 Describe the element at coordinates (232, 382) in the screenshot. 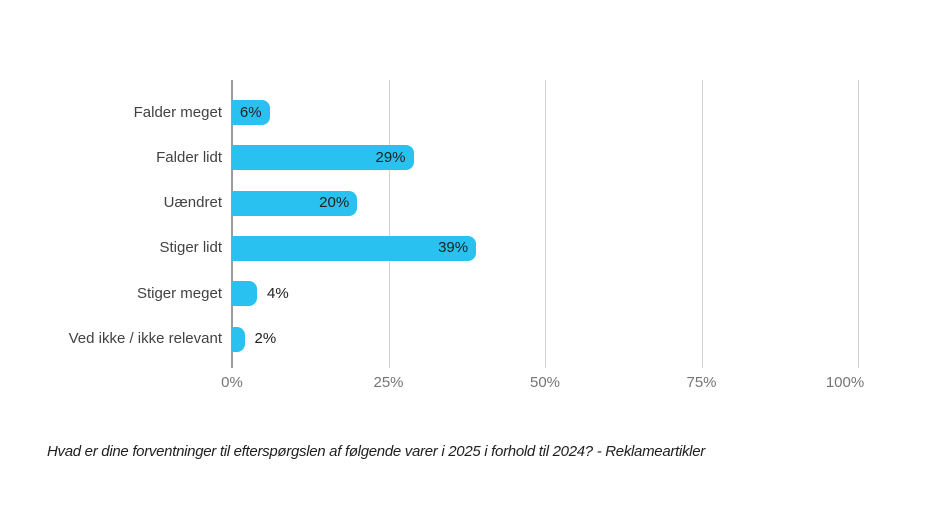

I see `x-axis-tick-label: 0%` at that location.